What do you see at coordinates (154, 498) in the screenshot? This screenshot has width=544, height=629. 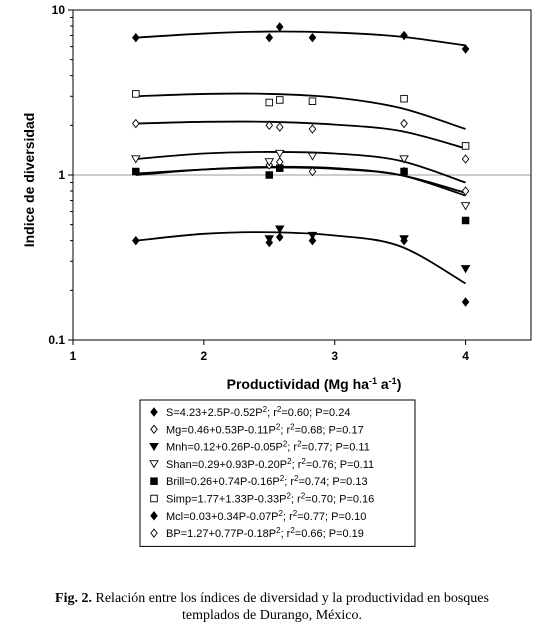 I see `legend-marker-Simp` at bounding box center [154, 498].